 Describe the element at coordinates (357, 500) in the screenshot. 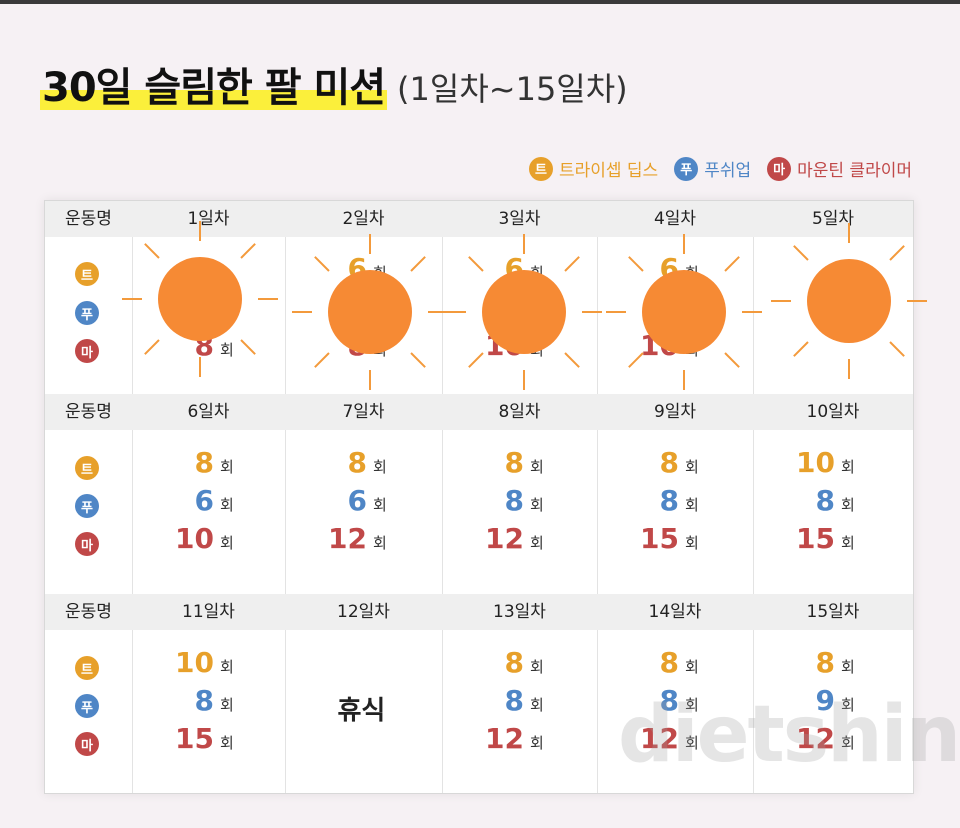

I see `rep-number: 6` at that location.